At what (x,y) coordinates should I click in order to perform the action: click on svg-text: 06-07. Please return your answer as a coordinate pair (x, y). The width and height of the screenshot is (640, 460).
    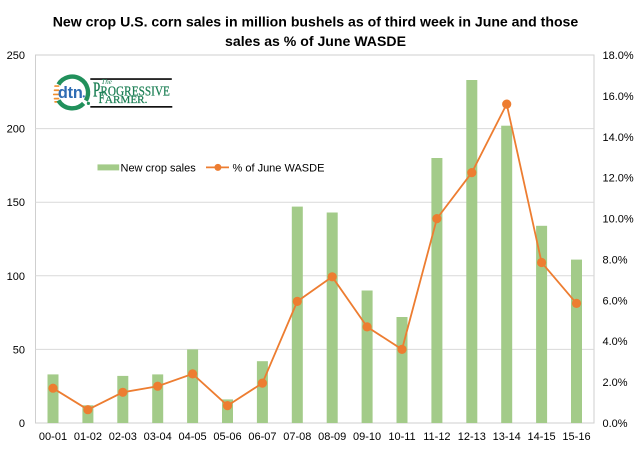
    Looking at the image, I should click on (262, 437).